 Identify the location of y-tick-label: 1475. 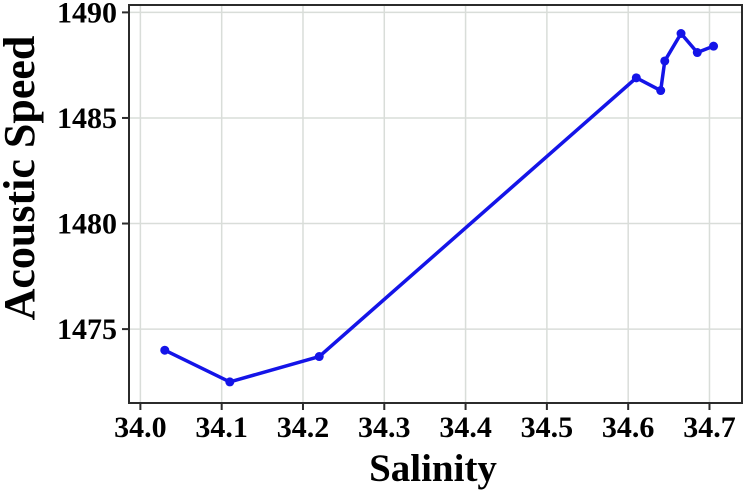
(87, 329).